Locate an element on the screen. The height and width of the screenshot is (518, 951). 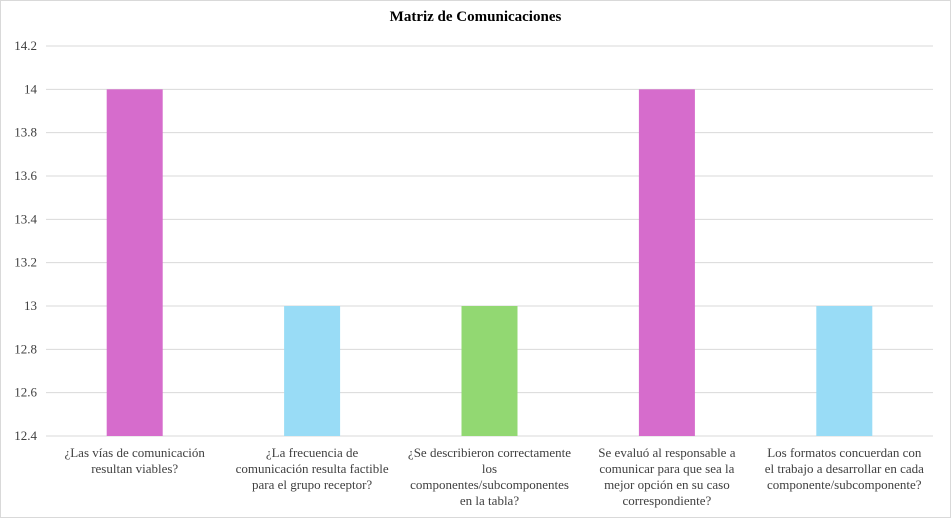
y-tick-label: 12.6 is located at coordinates (25, 392).